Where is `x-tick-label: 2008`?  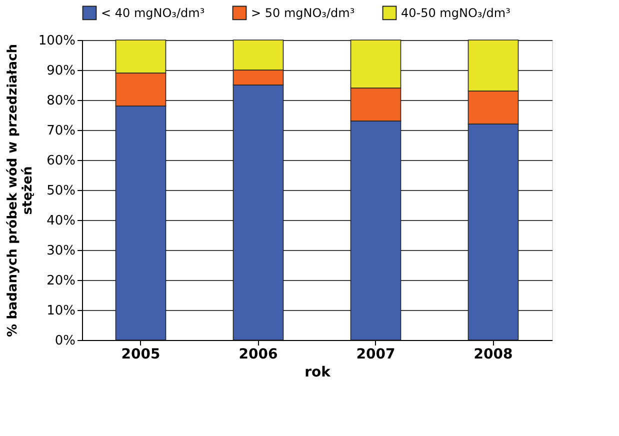 x-tick-label: 2008 is located at coordinates (493, 354).